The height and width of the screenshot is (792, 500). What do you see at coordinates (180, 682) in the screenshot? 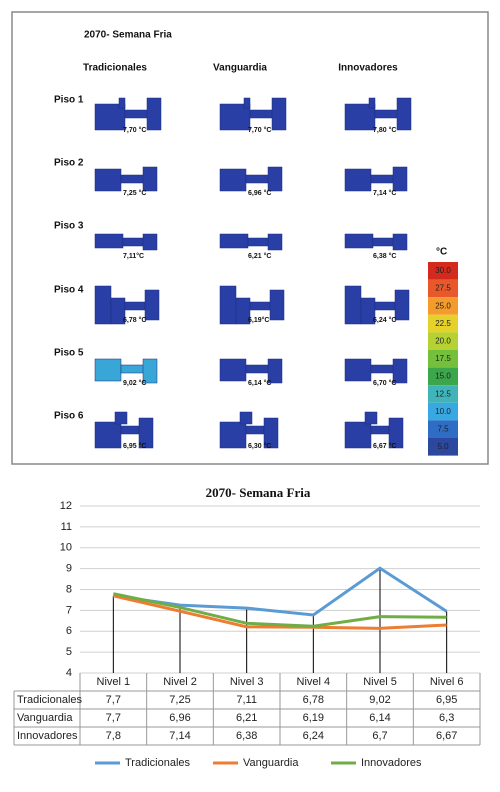
I see `x-tick-label: Nivel 2` at bounding box center [180, 682].